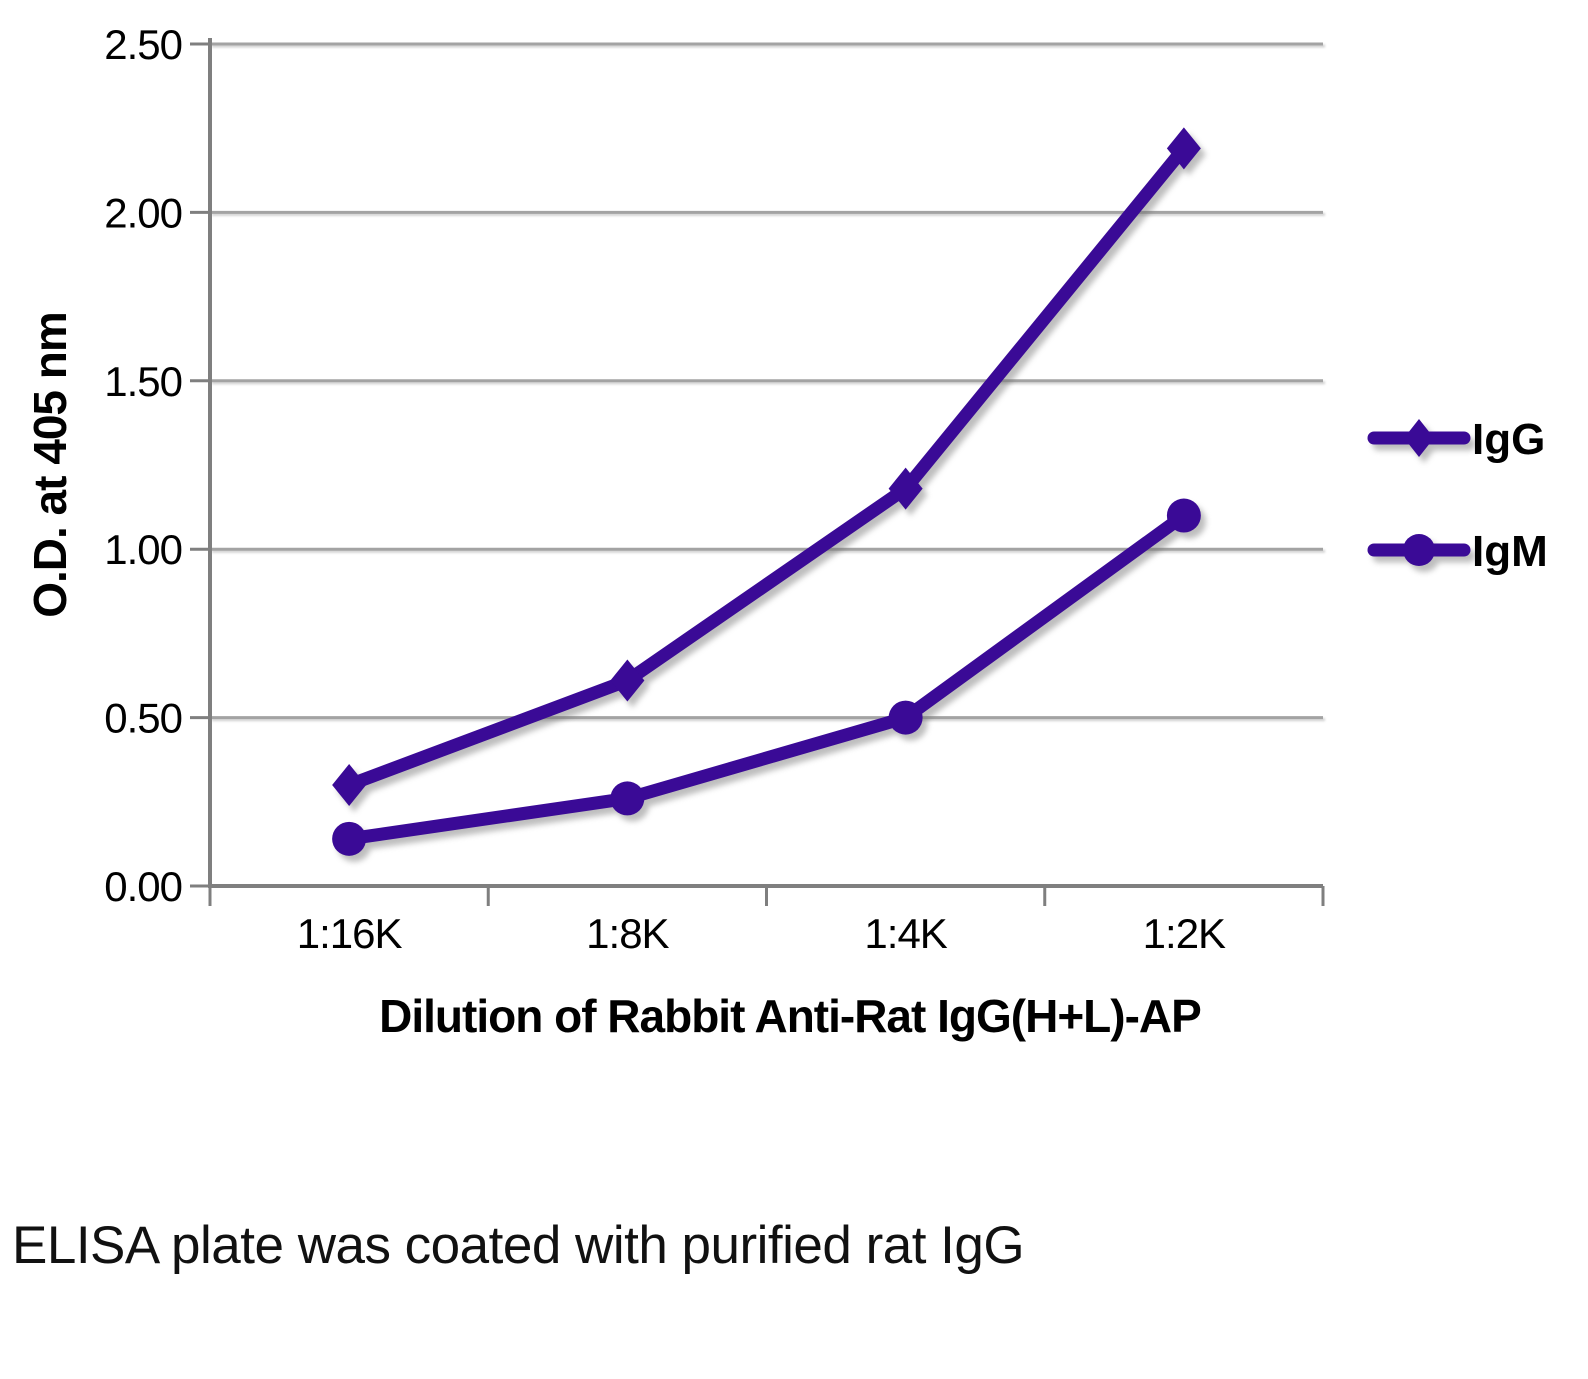  I want to click on y-tick-label: 1.00, so click(143, 549).